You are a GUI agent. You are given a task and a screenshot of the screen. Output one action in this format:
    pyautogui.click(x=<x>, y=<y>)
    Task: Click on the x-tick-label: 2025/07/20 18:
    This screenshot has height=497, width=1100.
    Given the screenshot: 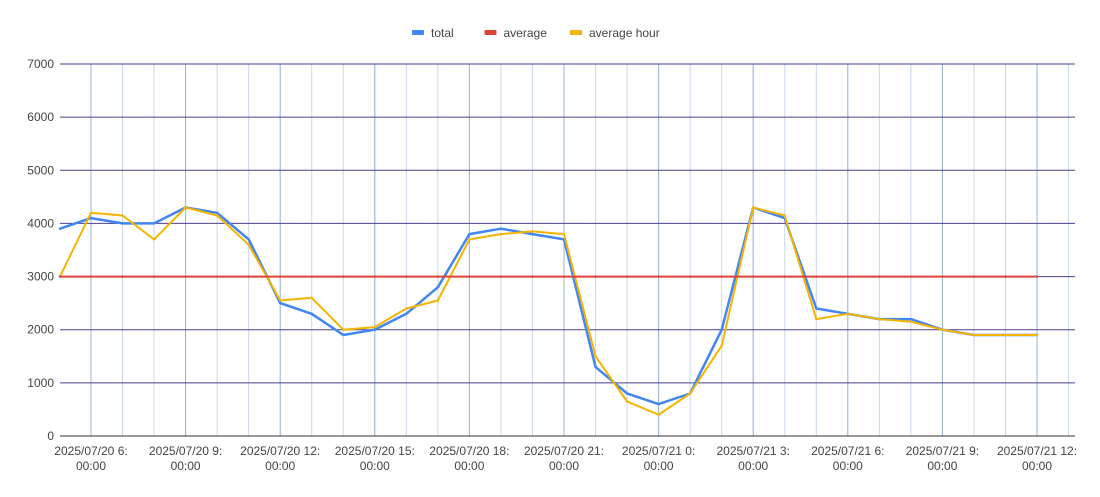 What is the action you would take?
    pyautogui.click(x=469, y=451)
    